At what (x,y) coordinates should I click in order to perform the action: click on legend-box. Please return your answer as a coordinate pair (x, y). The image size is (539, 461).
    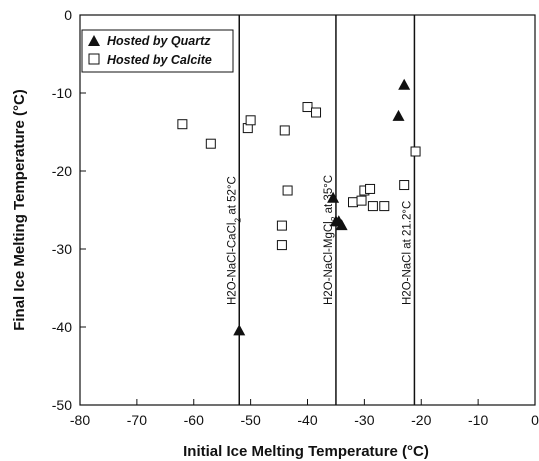
    Looking at the image, I should click on (157, 51).